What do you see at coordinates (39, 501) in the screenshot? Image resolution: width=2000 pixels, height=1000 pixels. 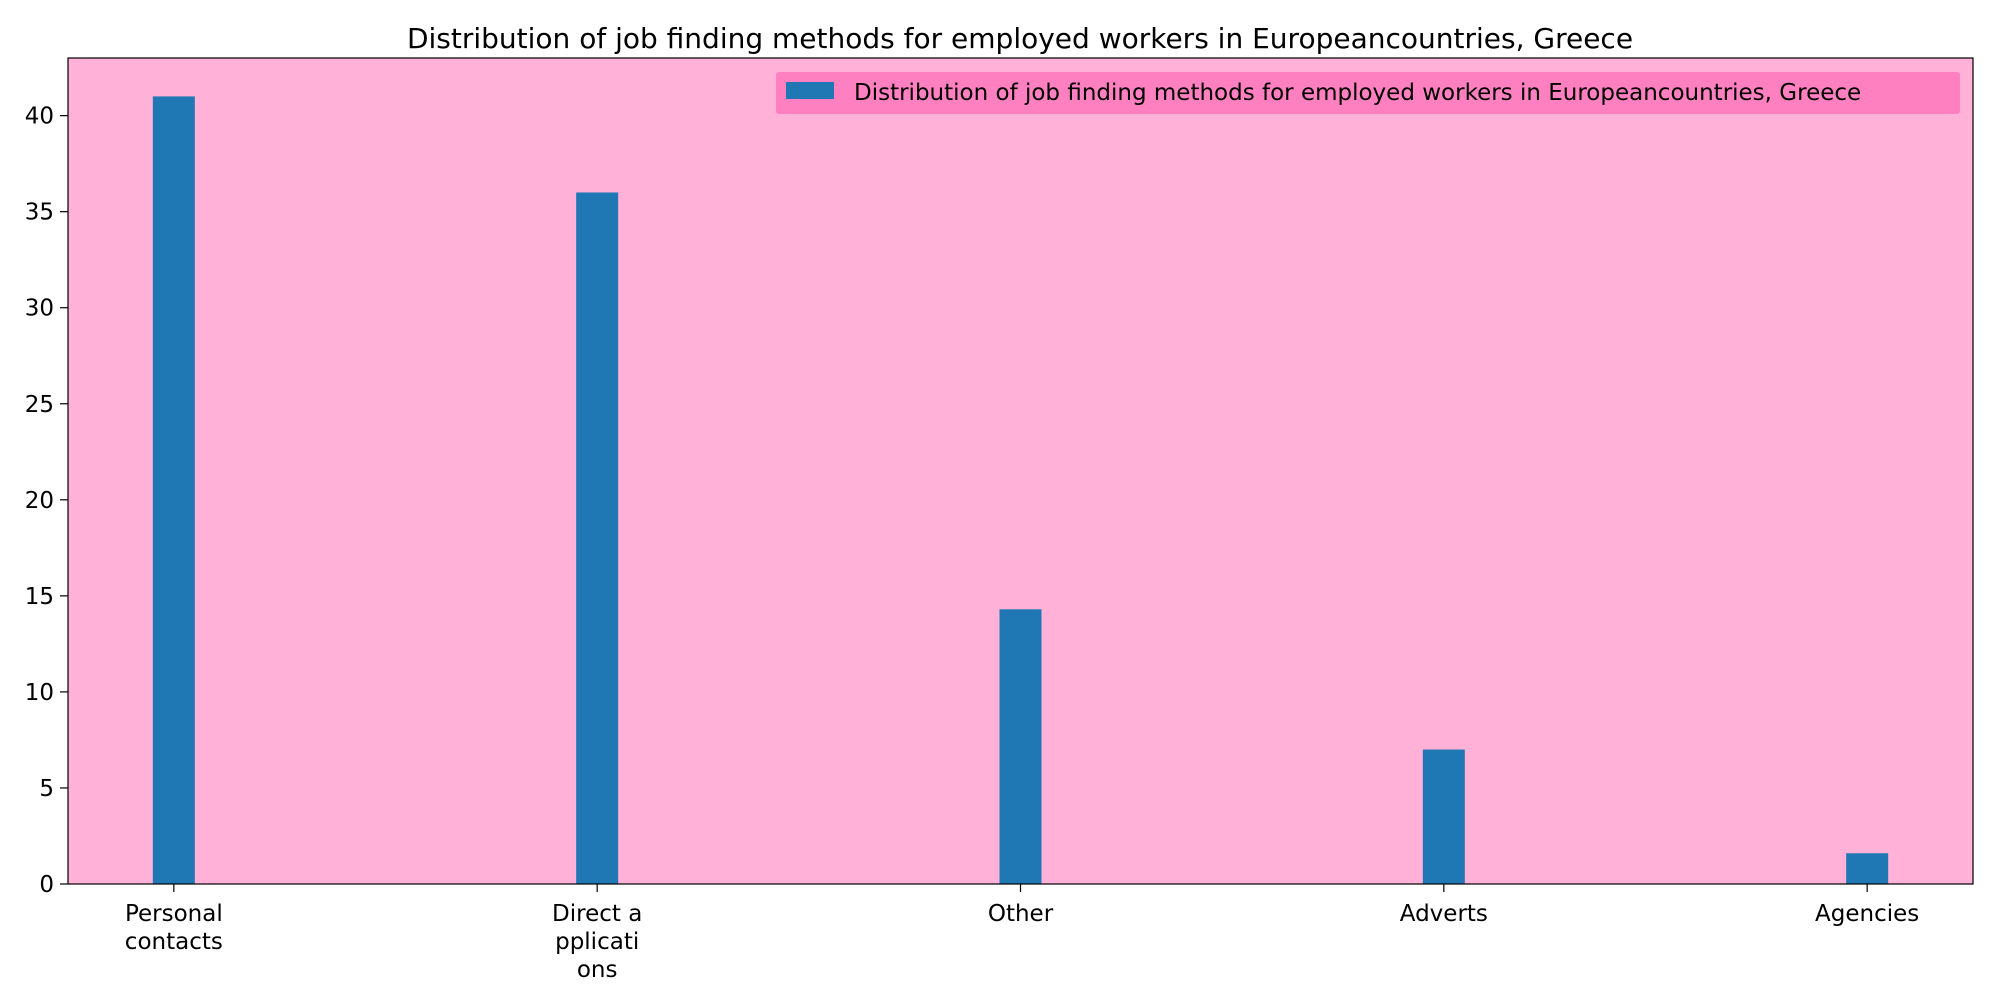 I see `y-tick-label-4: 20` at bounding box center [39, 501].